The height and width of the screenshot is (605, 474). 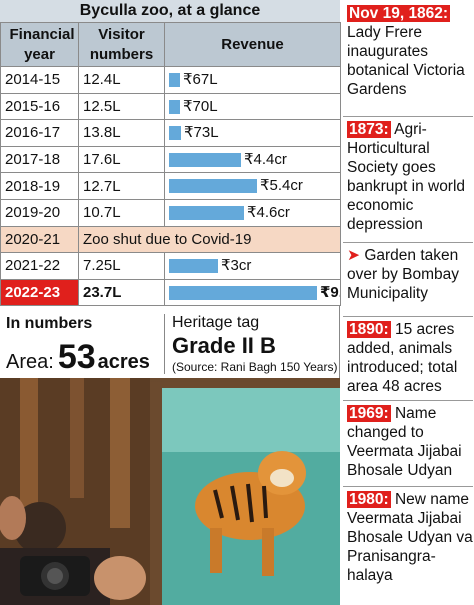 I want to click on cell-visitors: 17.6L, so click(x=121, y=159).